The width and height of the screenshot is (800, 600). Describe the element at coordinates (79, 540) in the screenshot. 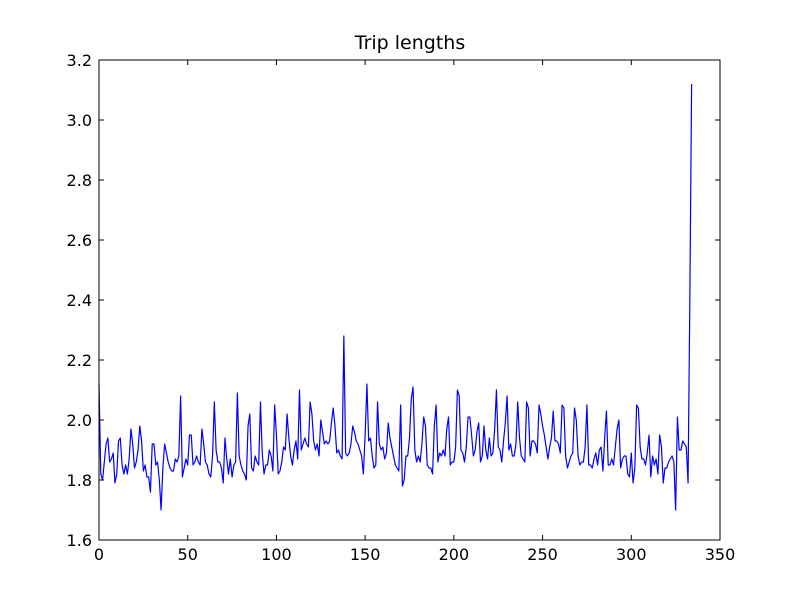

I see `y-tick-label: 1.6` at that location.